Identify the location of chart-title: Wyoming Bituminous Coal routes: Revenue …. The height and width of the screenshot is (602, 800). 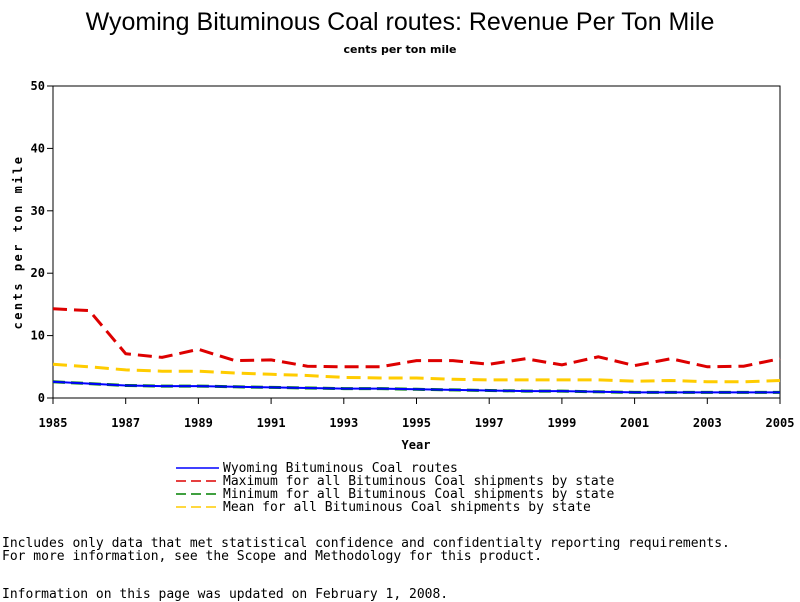
(400, 22).